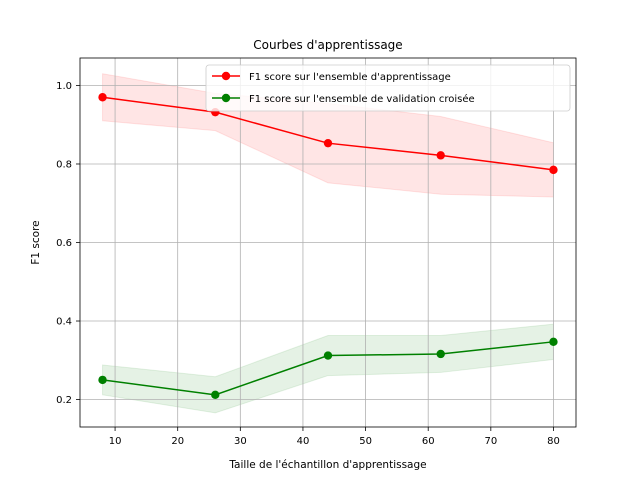 This screenshot has width=640, height=480. Describe the element at coordinates (365, 441) in the screenshot. I see `x-tick-label: 50` at that location.